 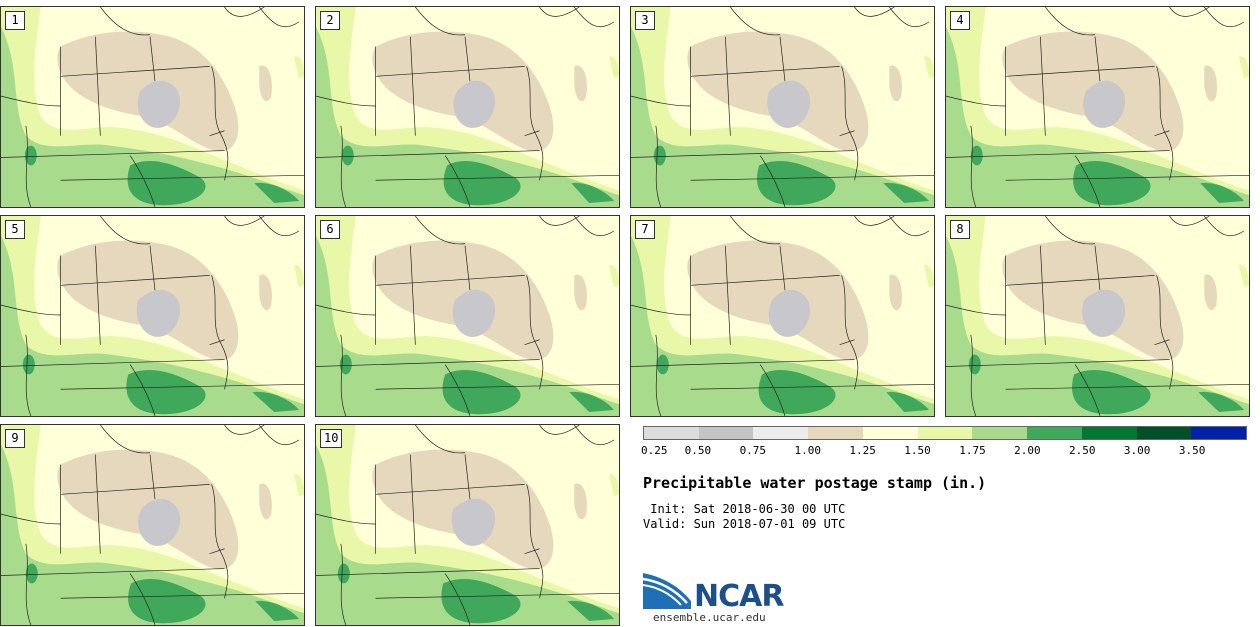 What do you see at coordinates (1192, 450) in the screenshot?
I see `colorbar-tick-label: 3.50` at bounding box center [1192, 450].